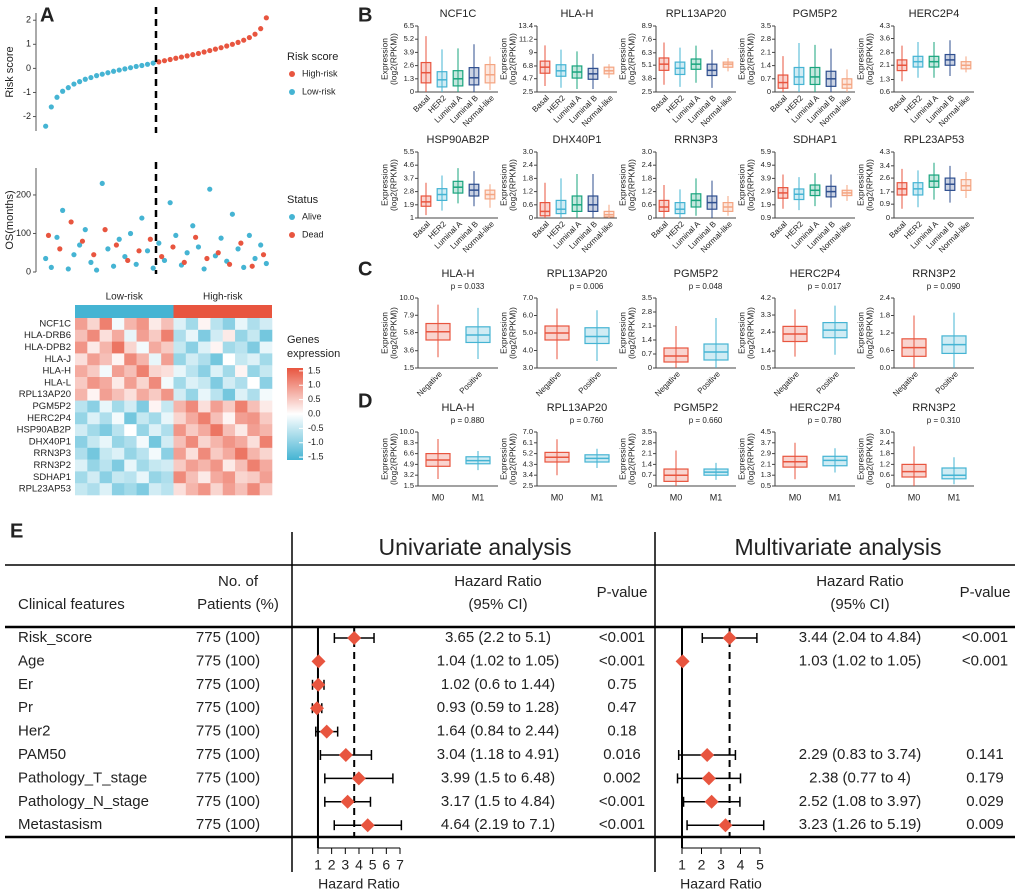 This screenshot has width=1020, height=896. What do you see at coordinates (528, 191) in the screenshot?
I see `y-tick-label: 1.2` at bounding box center [528, 191].